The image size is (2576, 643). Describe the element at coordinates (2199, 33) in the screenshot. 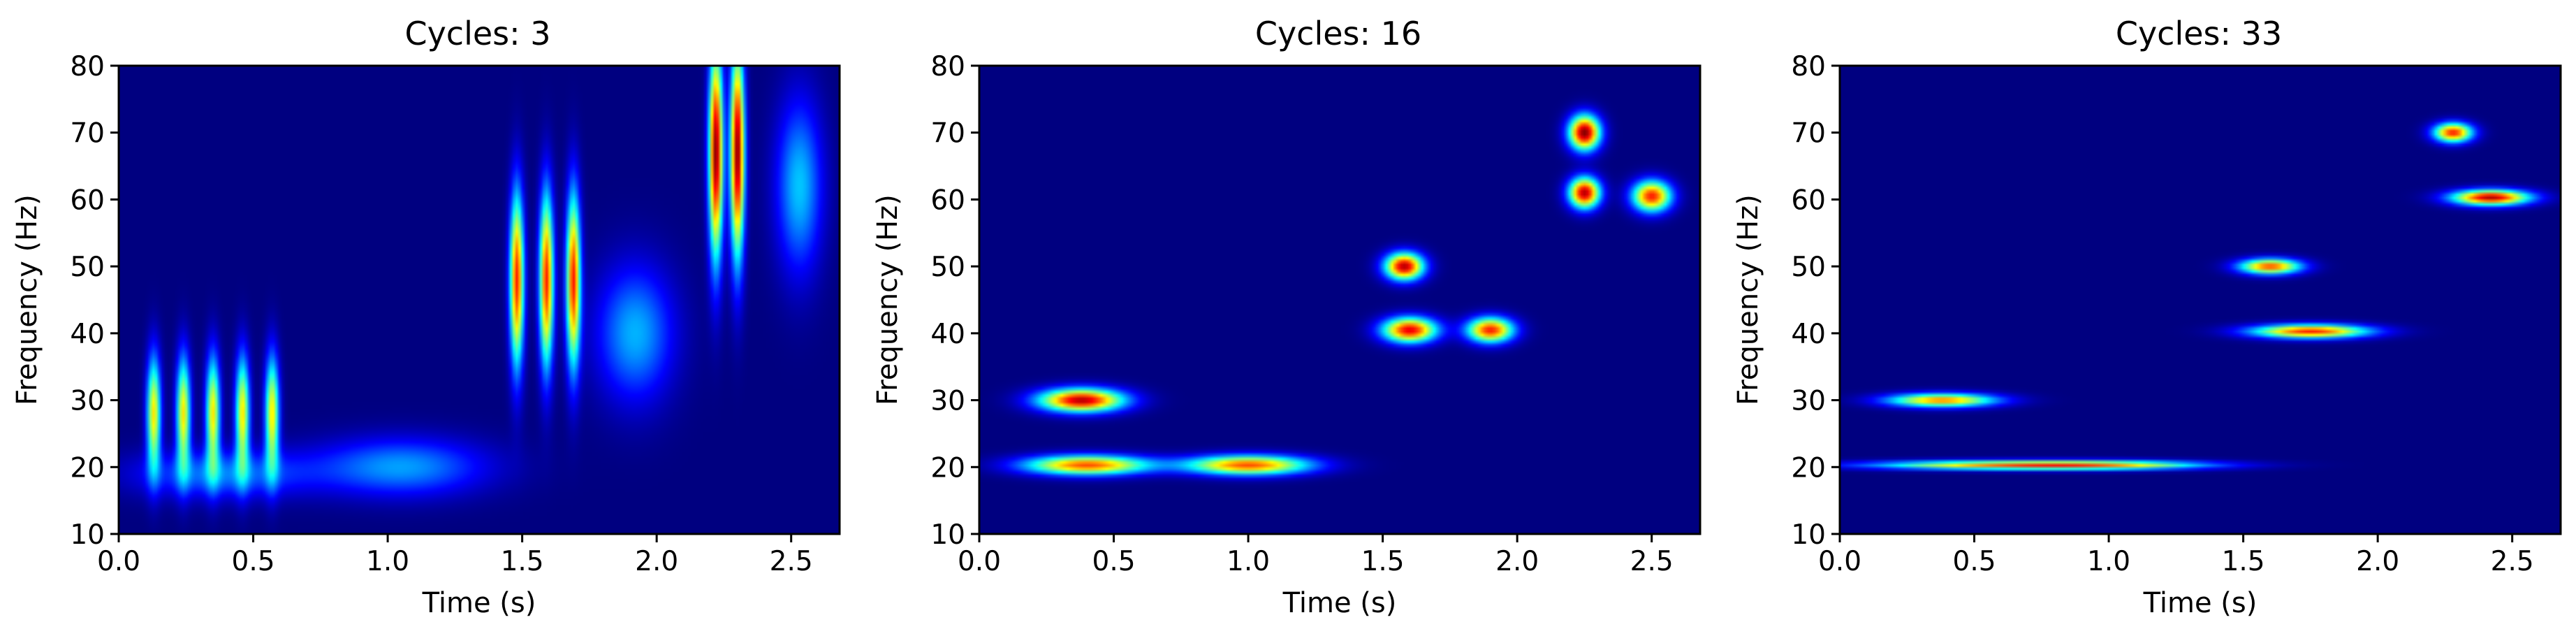

I see `panel-title: Cycles: 33` at that location.